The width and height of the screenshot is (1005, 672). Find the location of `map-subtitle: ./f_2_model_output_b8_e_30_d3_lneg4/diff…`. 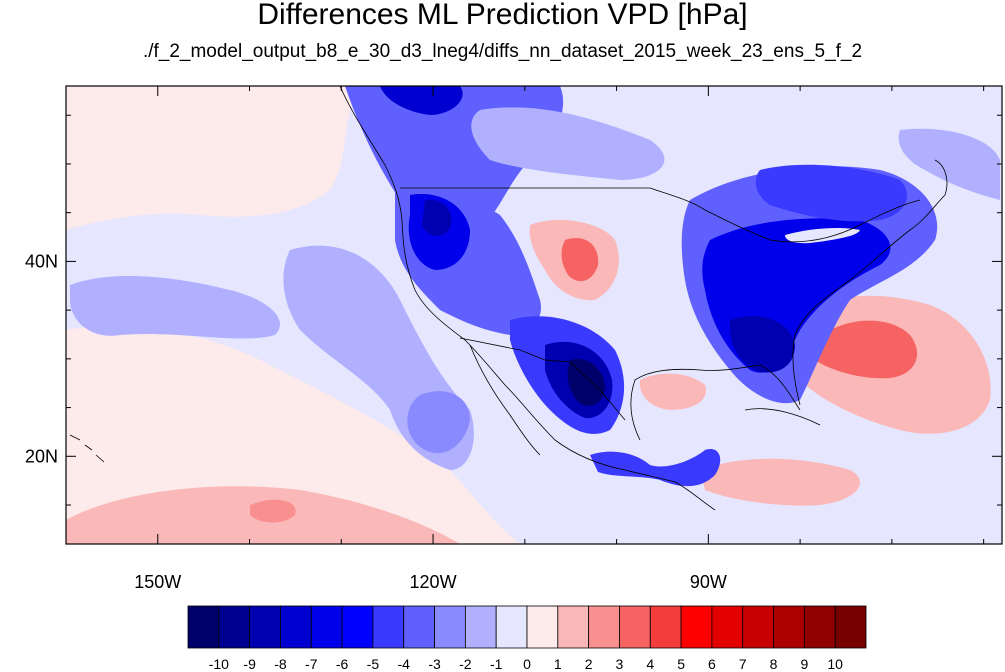

map-subtitle: ./f_2_model_output_b8_e_30_d3_lneg4/diff… is located at coordinates (502, 51).